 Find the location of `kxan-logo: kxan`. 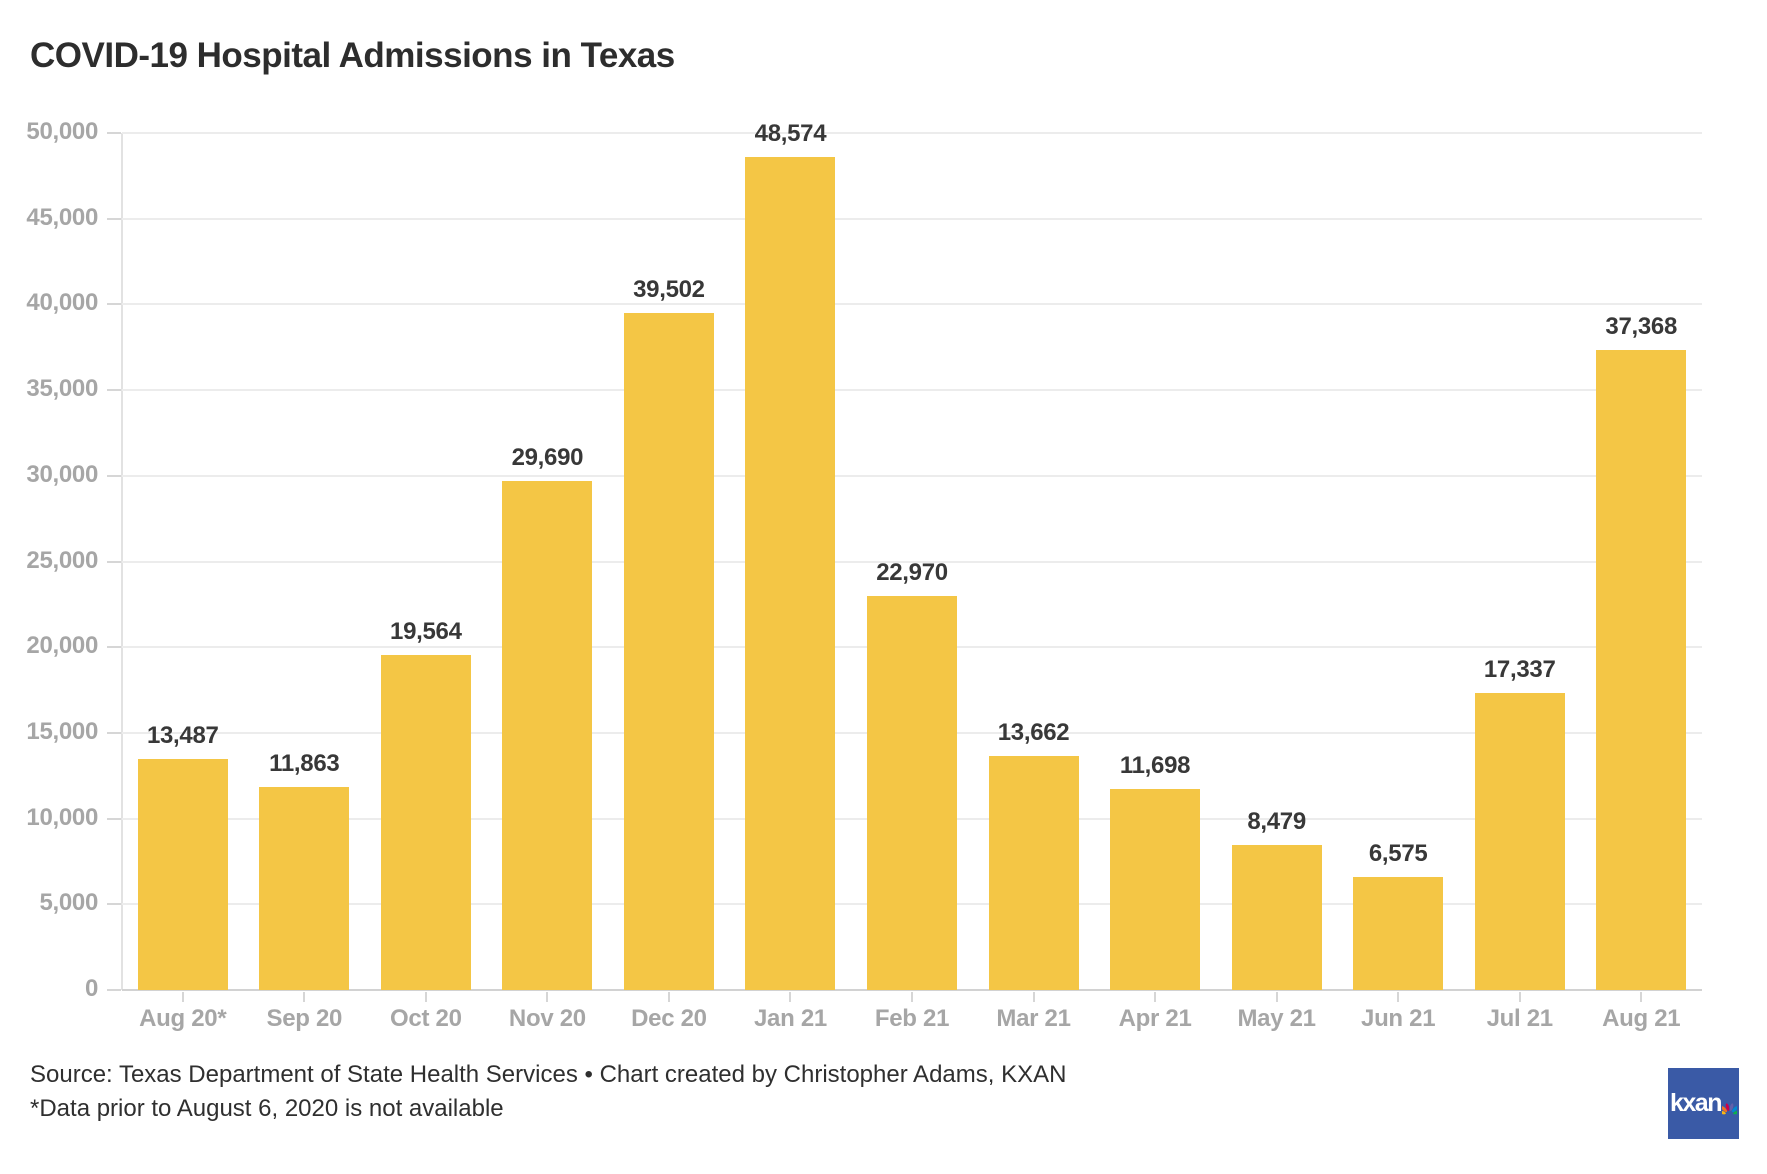

kxan-logo: kxan is located at coordinates (1703, 1103).